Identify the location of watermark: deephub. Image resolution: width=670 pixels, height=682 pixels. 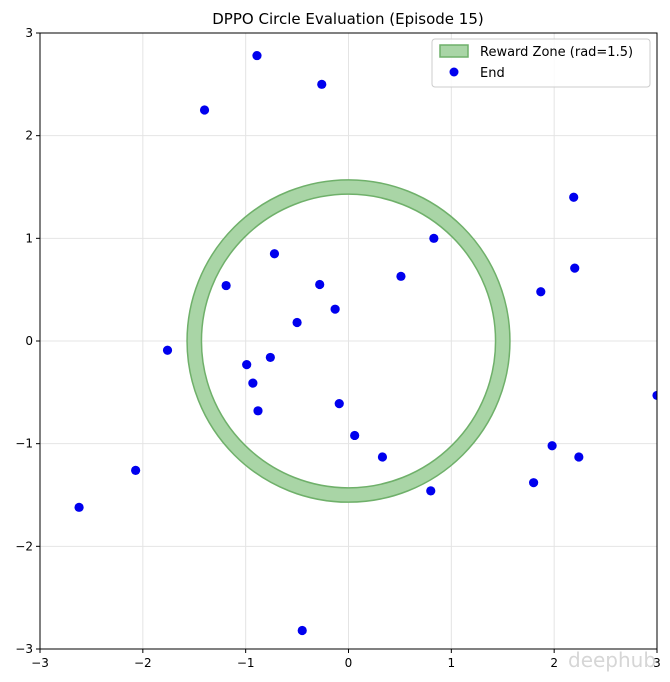
(612, 660).